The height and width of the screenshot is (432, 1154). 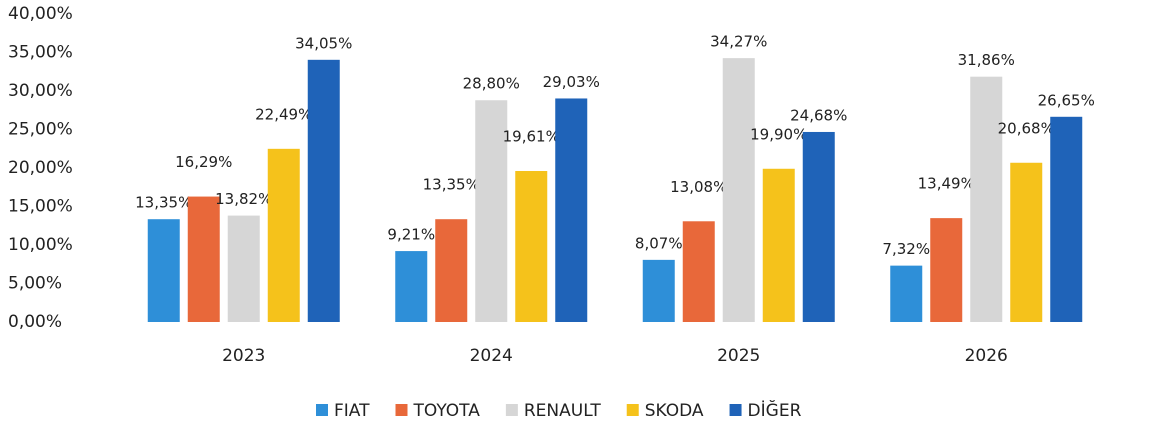 What do you see at coordinates (531, 137) in the screenshot?
I see `data-label: 19,61%` at bounding box center [531, 137].